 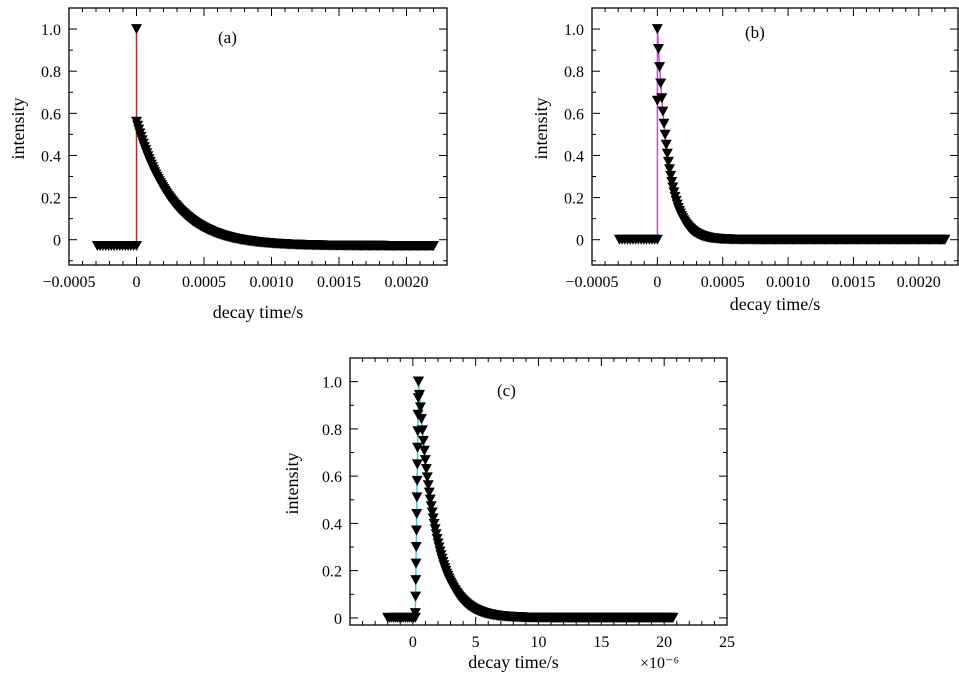 What do you see at coordinates (659, 663) in the screenshot?
I see `x-axis-multiplier: ×10⁻⁶` at bounding box center [659, 663].